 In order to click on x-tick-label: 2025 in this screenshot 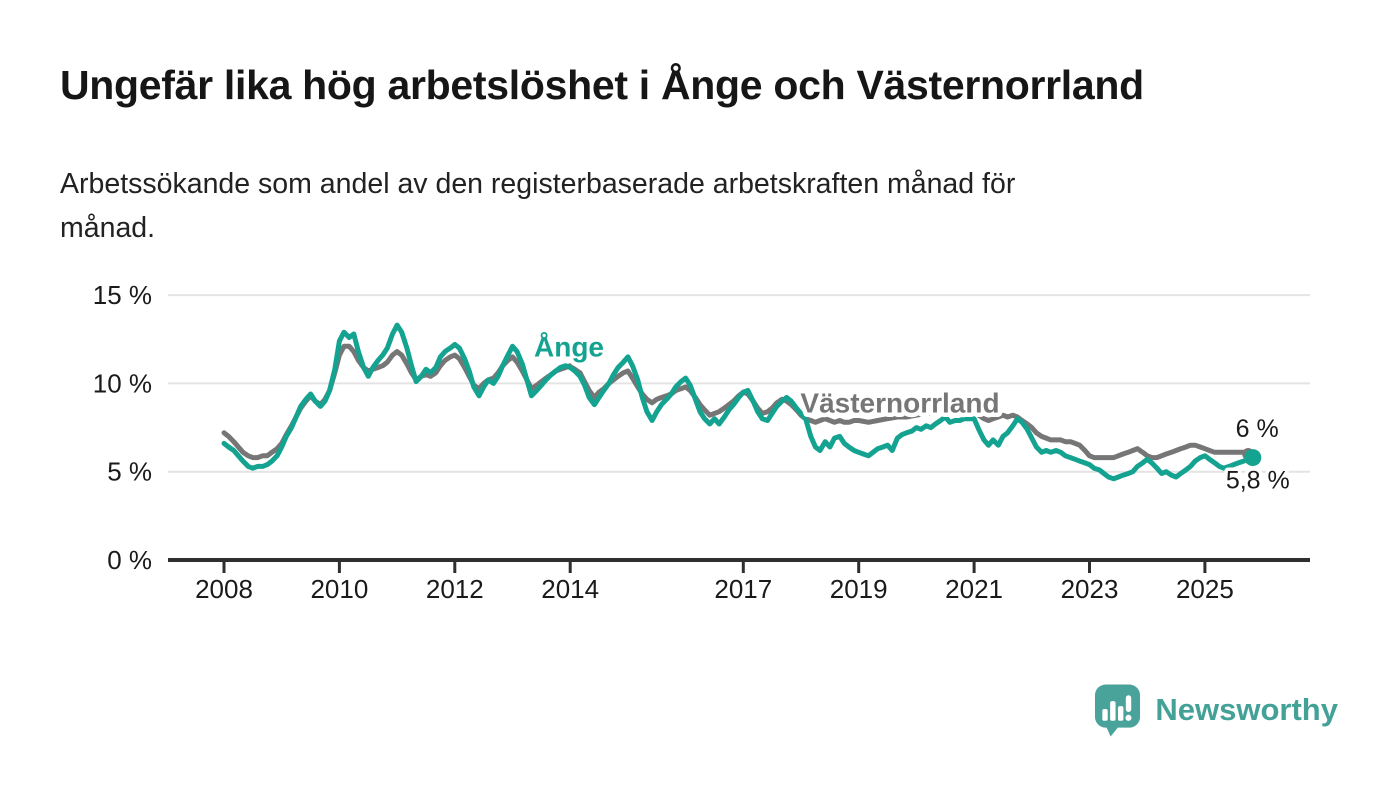, I will do `click(1205, 589)`.